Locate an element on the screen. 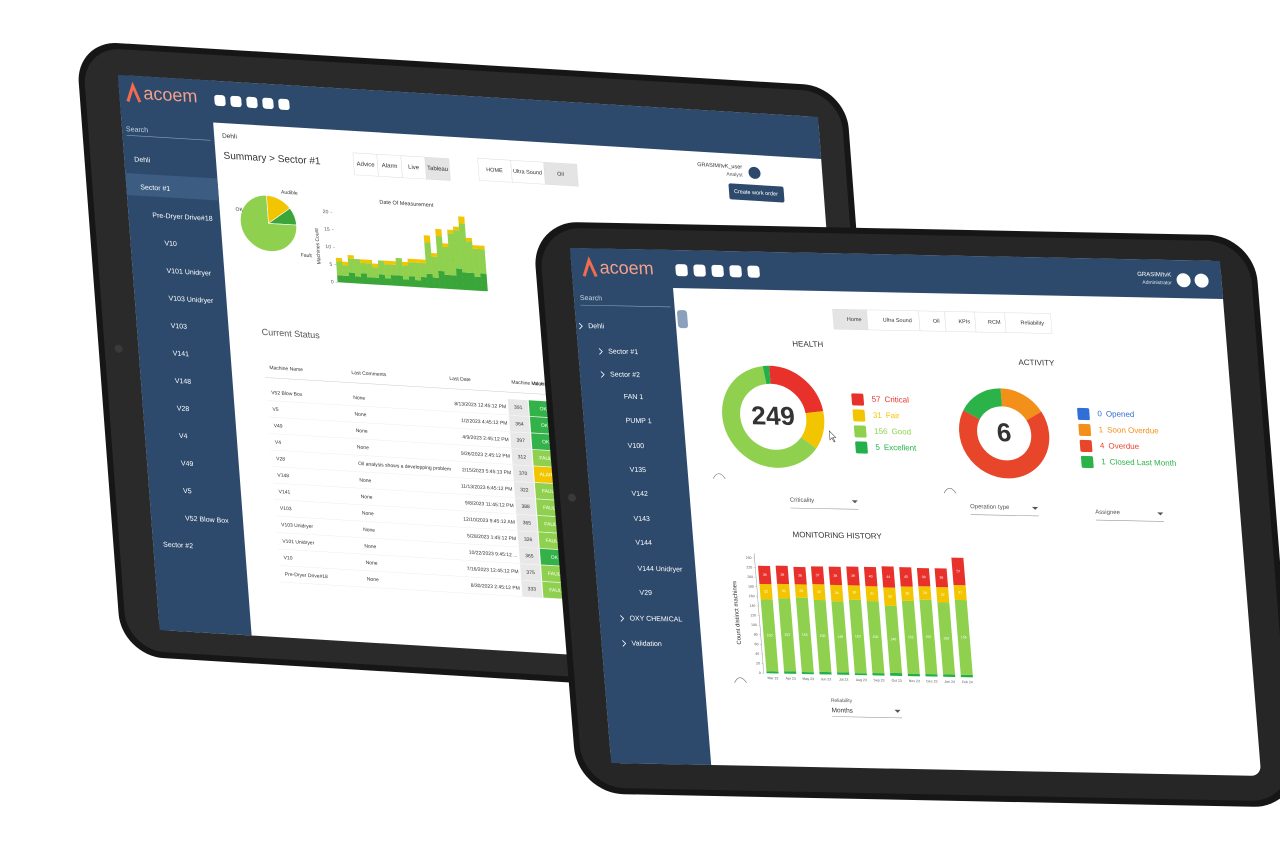  user-role: Analyst is located at coordinates (734, 175).